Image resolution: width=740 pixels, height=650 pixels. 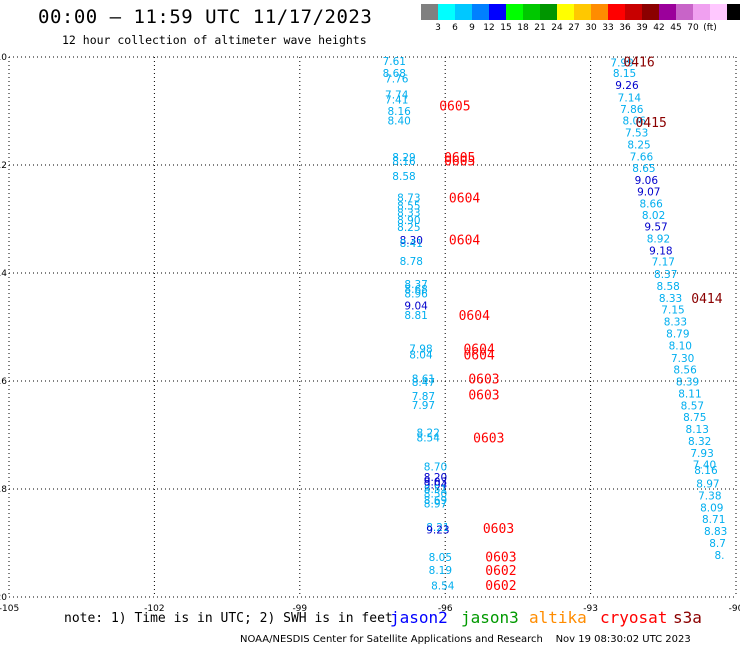 What do you see at coordinates (608, 28) in the screenshot?
I see `color-scale-label: 33` at bounding box center [608, 28].